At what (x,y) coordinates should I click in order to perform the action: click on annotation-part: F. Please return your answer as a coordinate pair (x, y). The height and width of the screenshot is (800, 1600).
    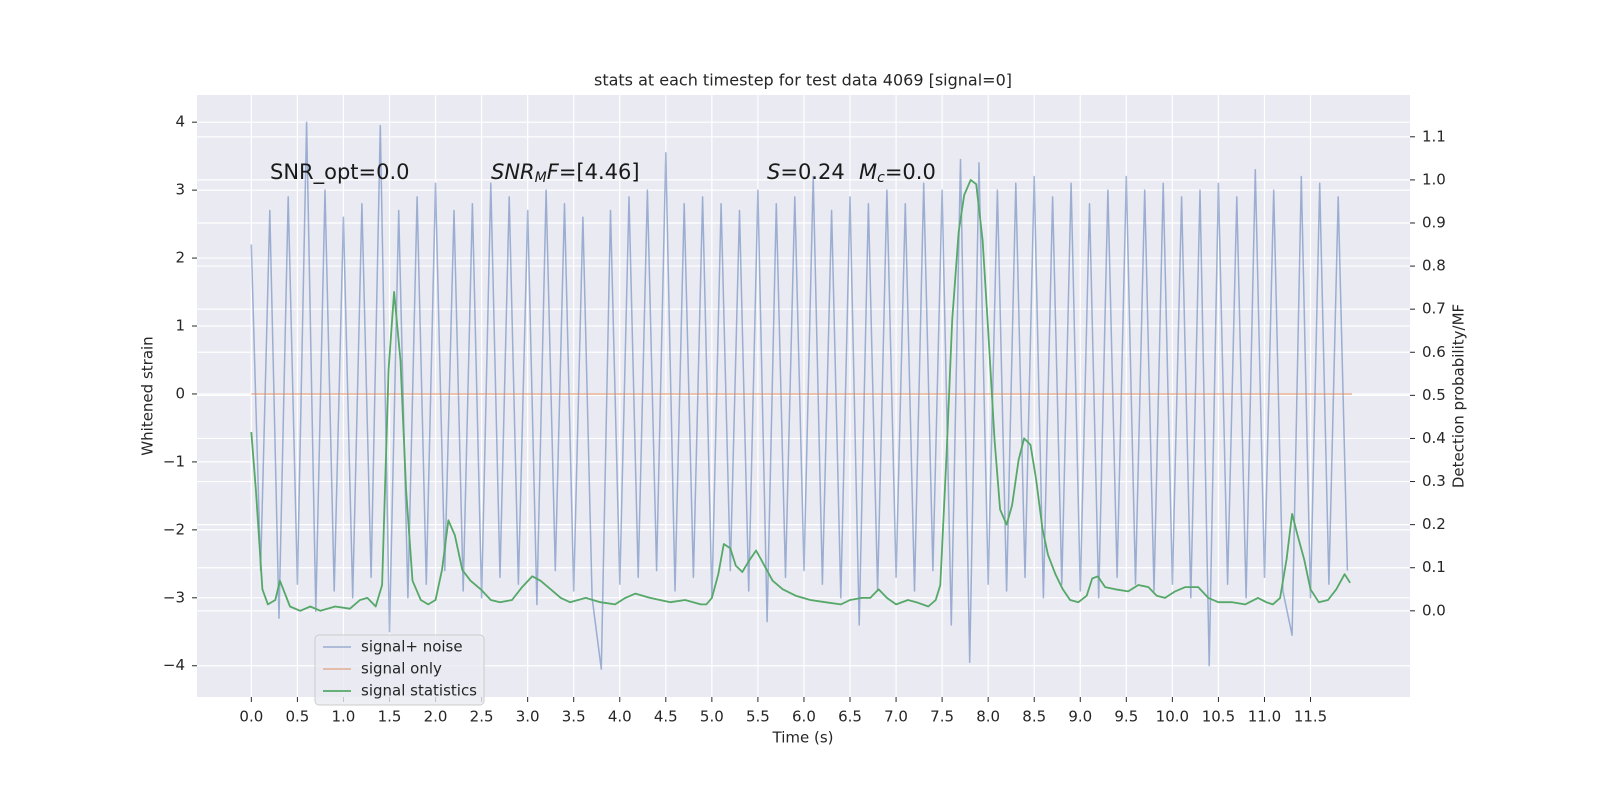
    Looking at the image, I should click on (553, 172).